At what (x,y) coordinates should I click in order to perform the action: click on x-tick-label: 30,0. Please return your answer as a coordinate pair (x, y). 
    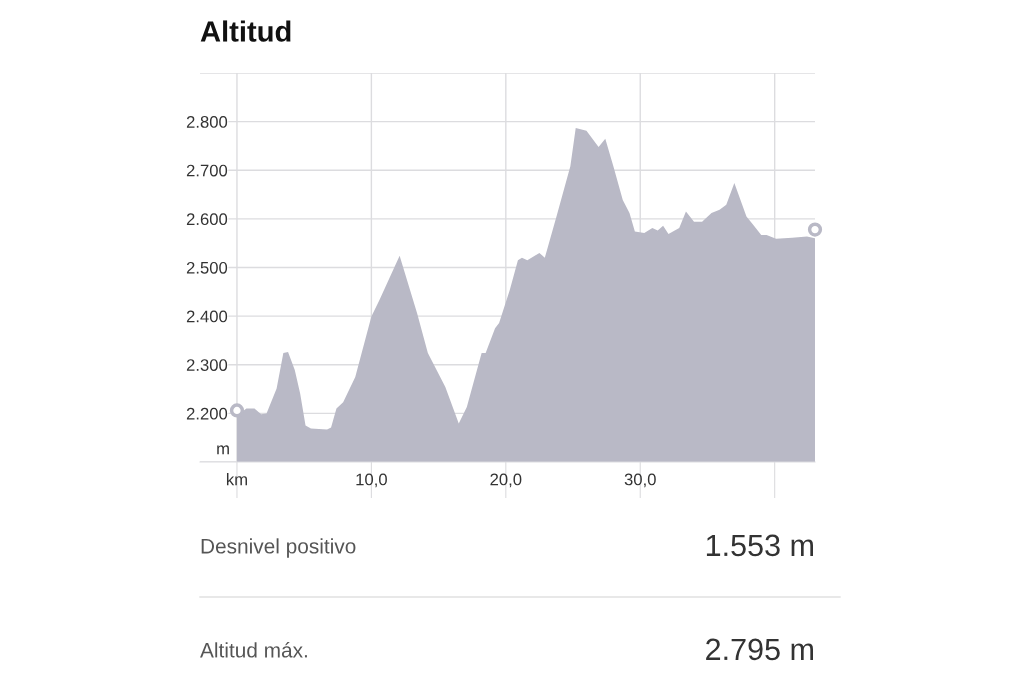
    Looking at the image, I should click on (640, 480).